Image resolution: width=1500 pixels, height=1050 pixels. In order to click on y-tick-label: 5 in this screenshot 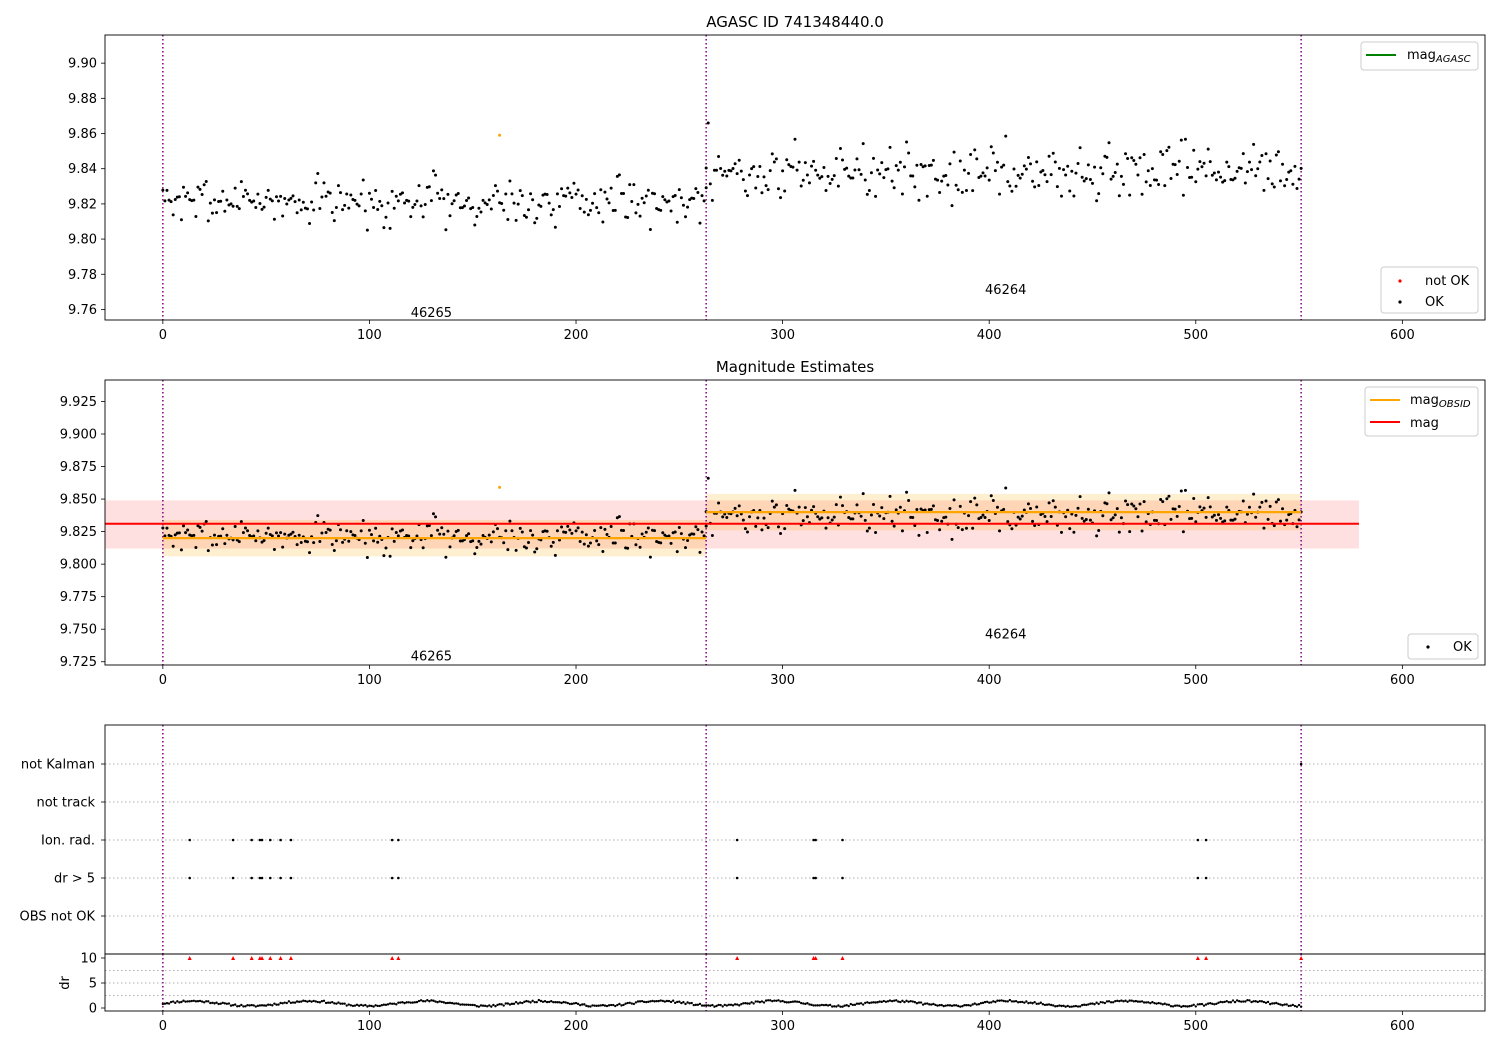, I will do `click(93, 984)`.